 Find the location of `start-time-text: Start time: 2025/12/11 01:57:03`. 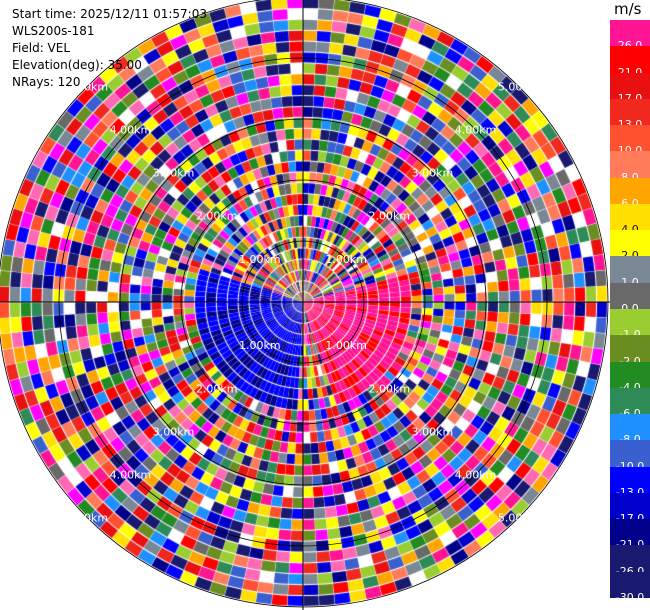

start-time-text: Start time: 2025/12/11 01:57:03 is located at coordinates (109, 14).